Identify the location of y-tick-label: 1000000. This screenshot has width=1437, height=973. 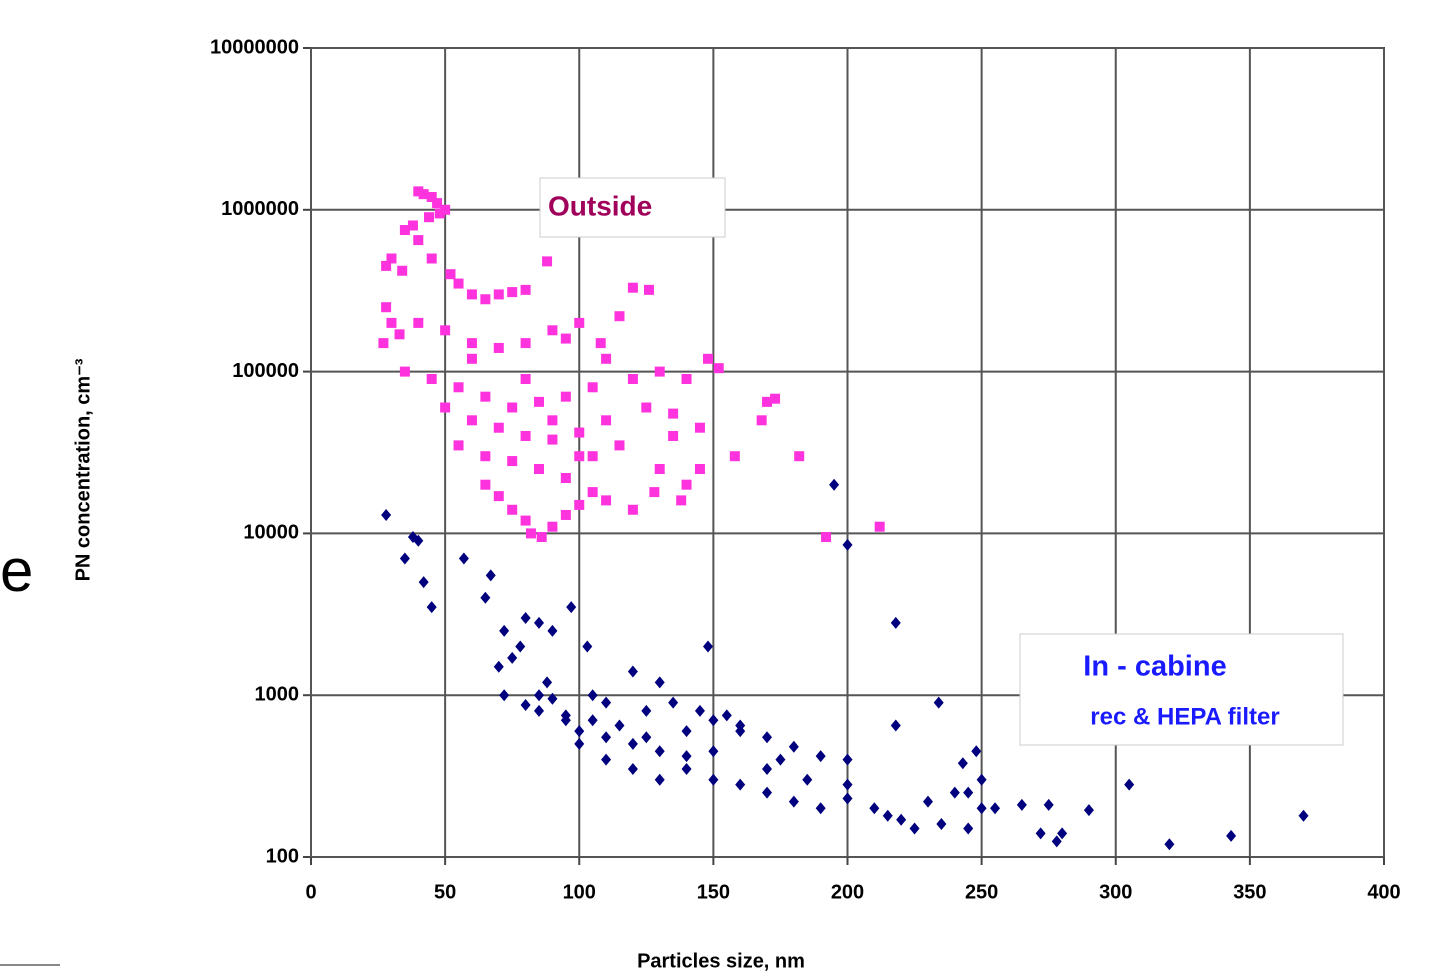
(260, 209).